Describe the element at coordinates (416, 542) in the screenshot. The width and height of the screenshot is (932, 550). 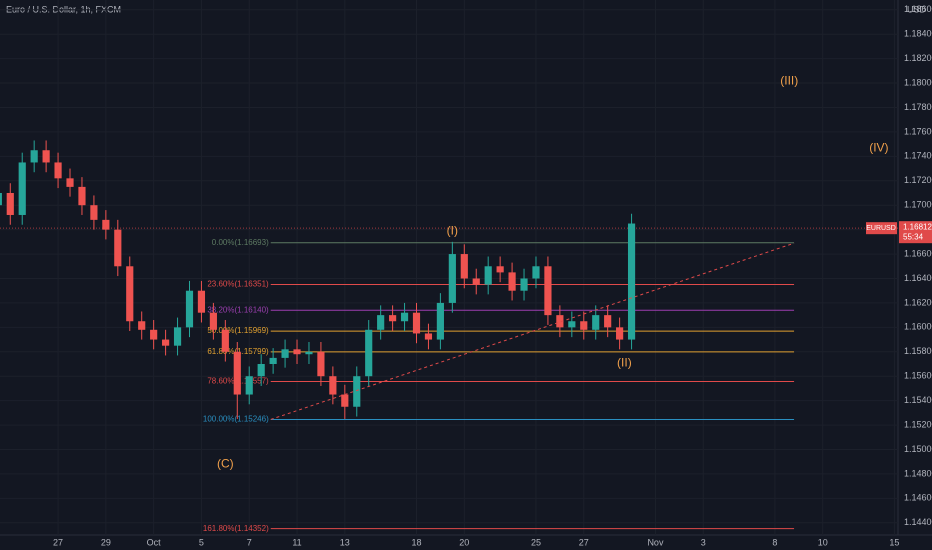
I see `x-tick-label: 18` at that location.